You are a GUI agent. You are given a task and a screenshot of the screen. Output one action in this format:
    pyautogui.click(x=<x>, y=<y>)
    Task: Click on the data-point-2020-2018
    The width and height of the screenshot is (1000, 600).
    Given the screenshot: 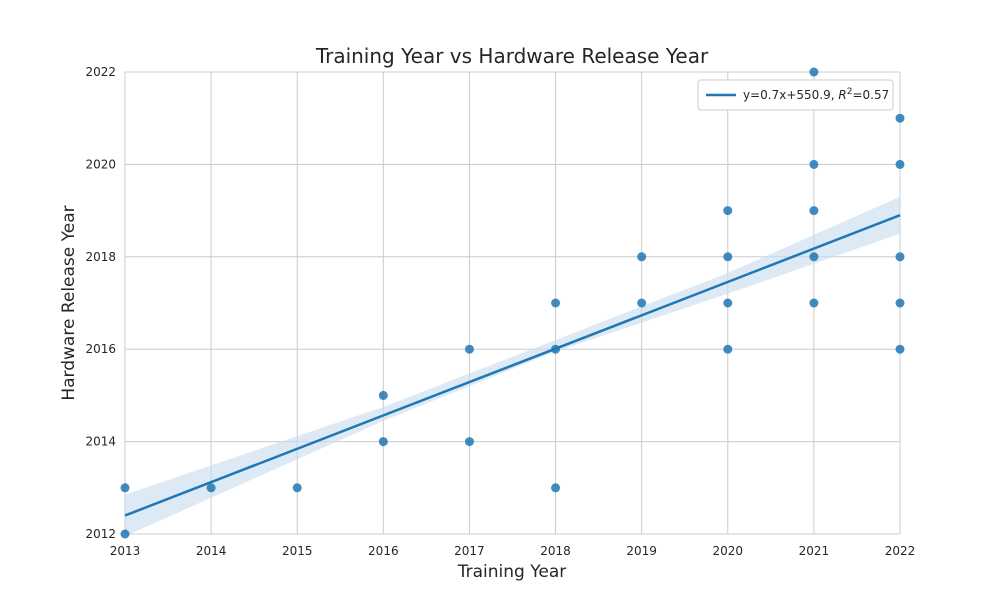 What is the action you would take?
    pyautogui.click(x=728, y=257)
    